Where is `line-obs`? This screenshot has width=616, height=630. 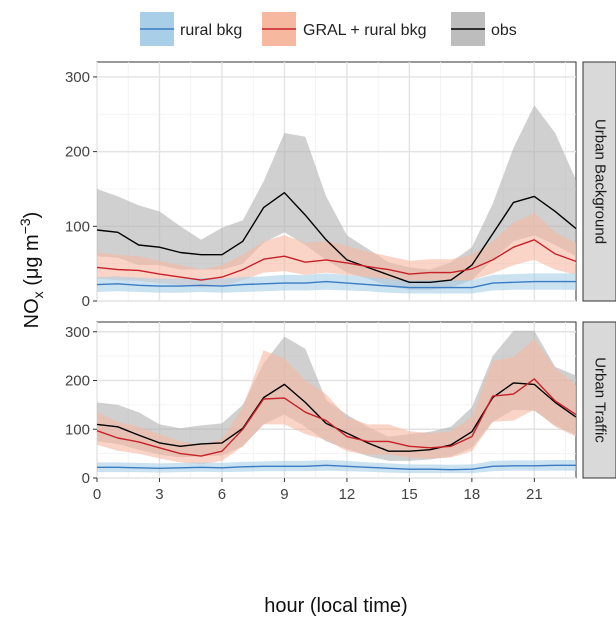 line-obs is located at coordinates (336, 237).